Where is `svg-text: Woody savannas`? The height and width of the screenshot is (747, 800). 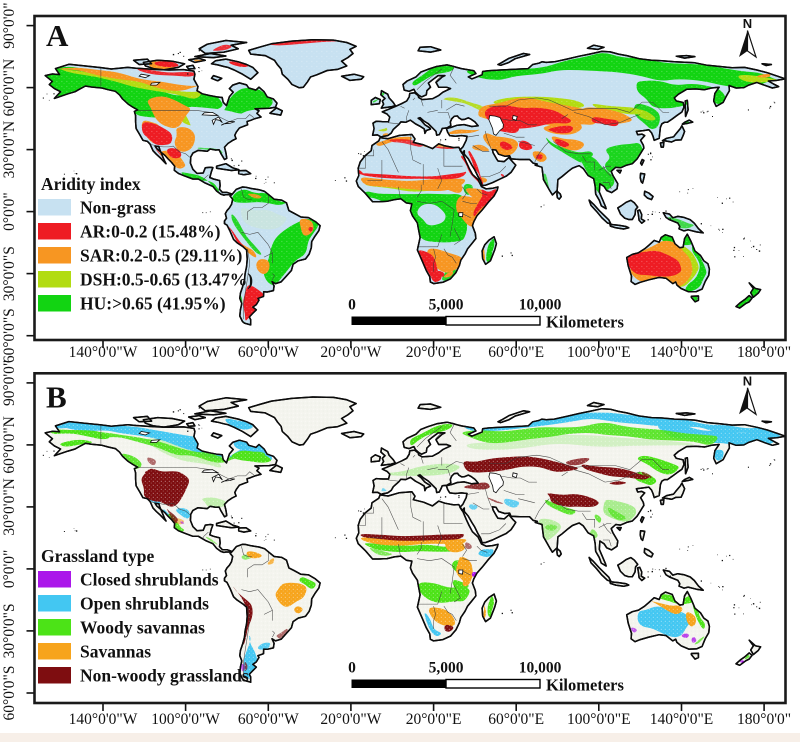 svg-text: Woody savannas is located at coordinates (142, 628).